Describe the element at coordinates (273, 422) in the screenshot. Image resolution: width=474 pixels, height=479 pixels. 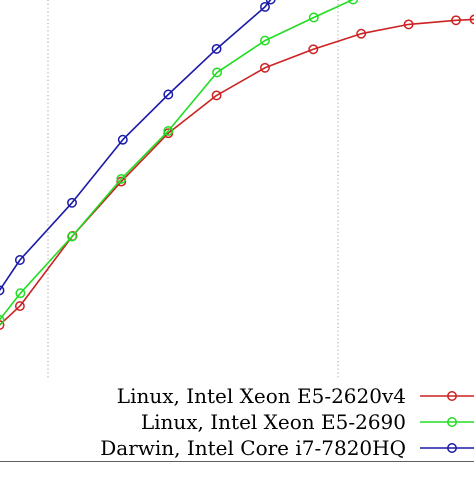
I see `legend-label: Linux, Intel Xeon E5-2690` at that location.